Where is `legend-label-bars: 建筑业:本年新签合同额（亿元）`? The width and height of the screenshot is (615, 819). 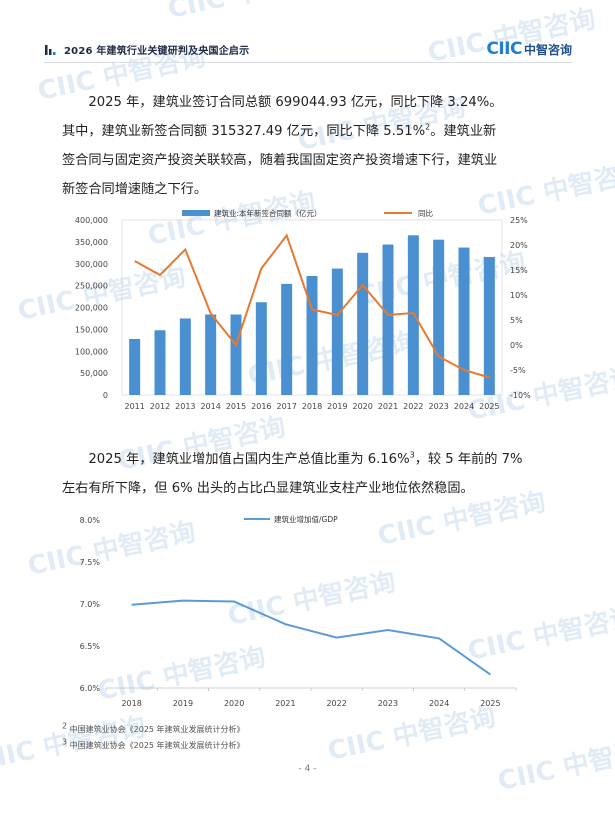
legend-label-bars: 建筑业:本年新签合同额（亿元） is located at coordinates (268, 213).